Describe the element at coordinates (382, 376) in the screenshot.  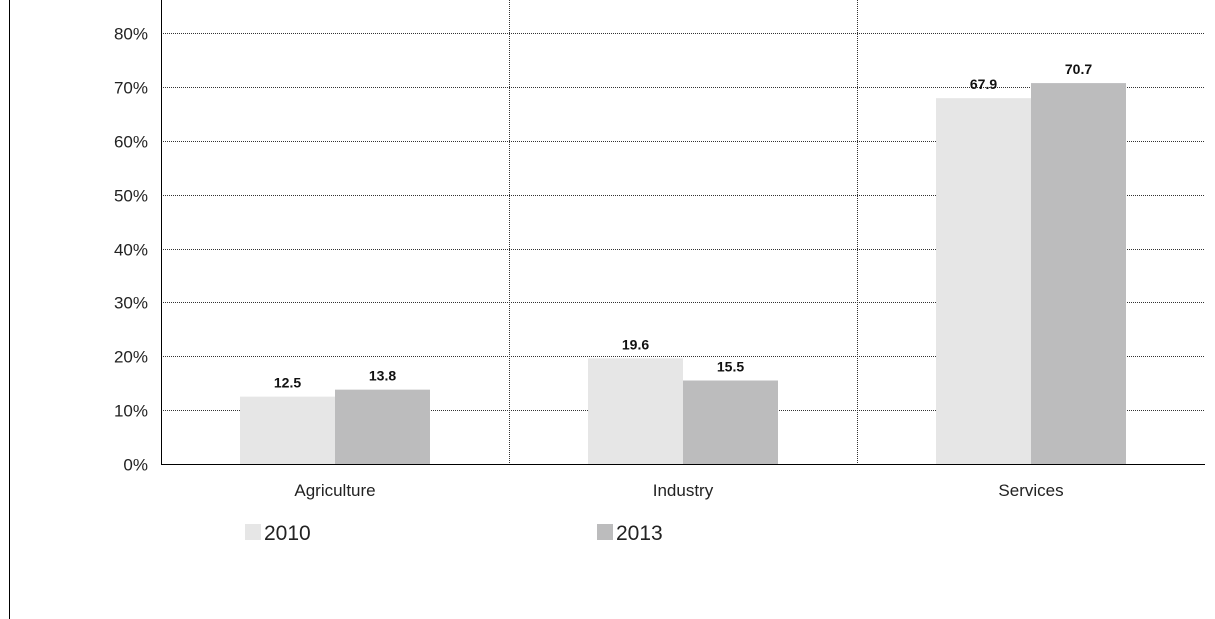
I see `data-label: 13.8` at that location.